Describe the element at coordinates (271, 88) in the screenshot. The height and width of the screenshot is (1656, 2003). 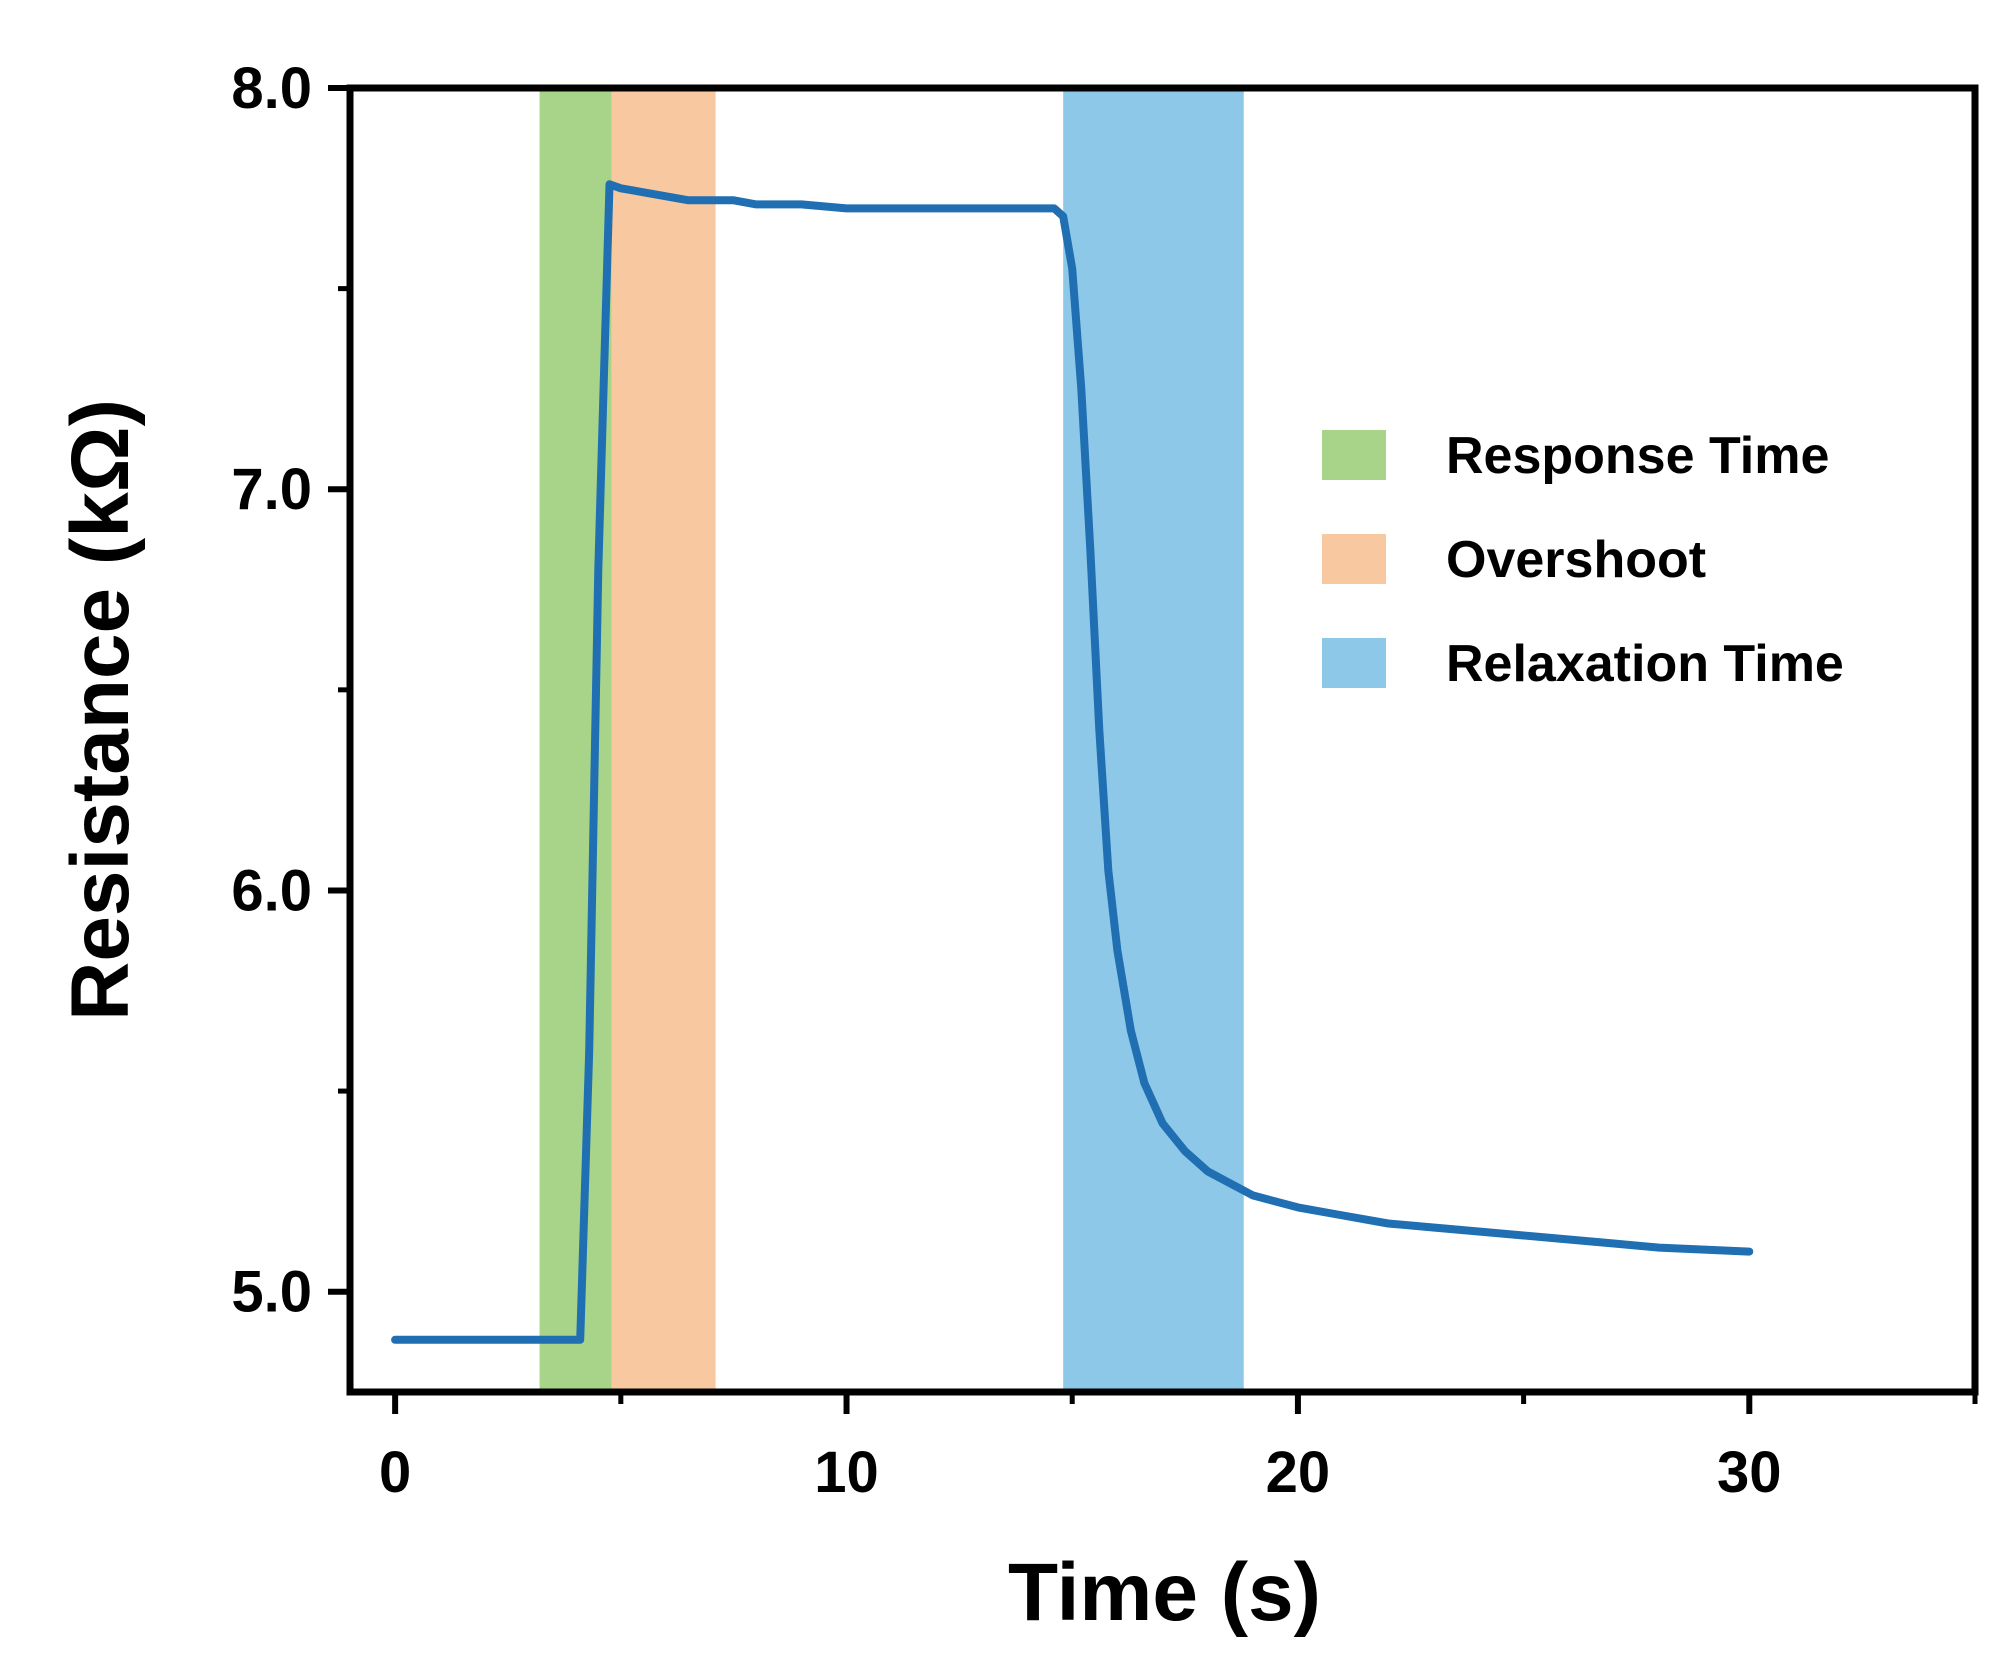
I see `y-tick-label: 8.0` at that location.